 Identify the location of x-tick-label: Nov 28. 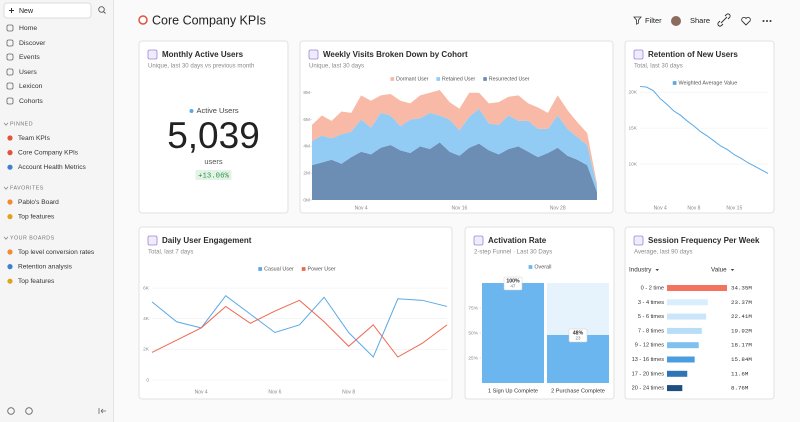
(558, 208).